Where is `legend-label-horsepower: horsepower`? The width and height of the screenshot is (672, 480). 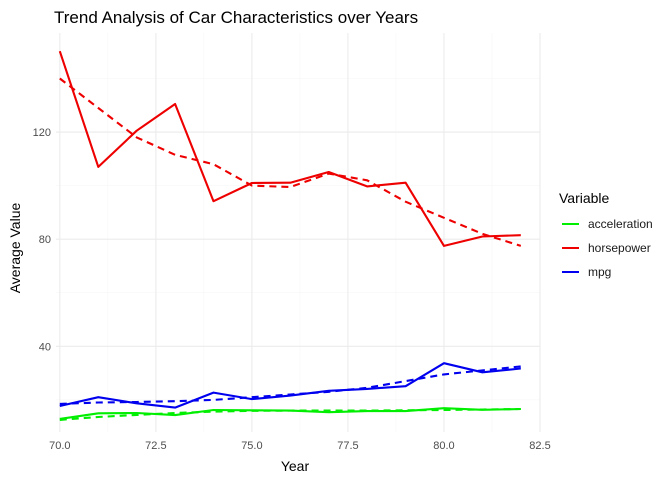 legend-label-horsepower: horsepower is located at coordinates (619, 248).